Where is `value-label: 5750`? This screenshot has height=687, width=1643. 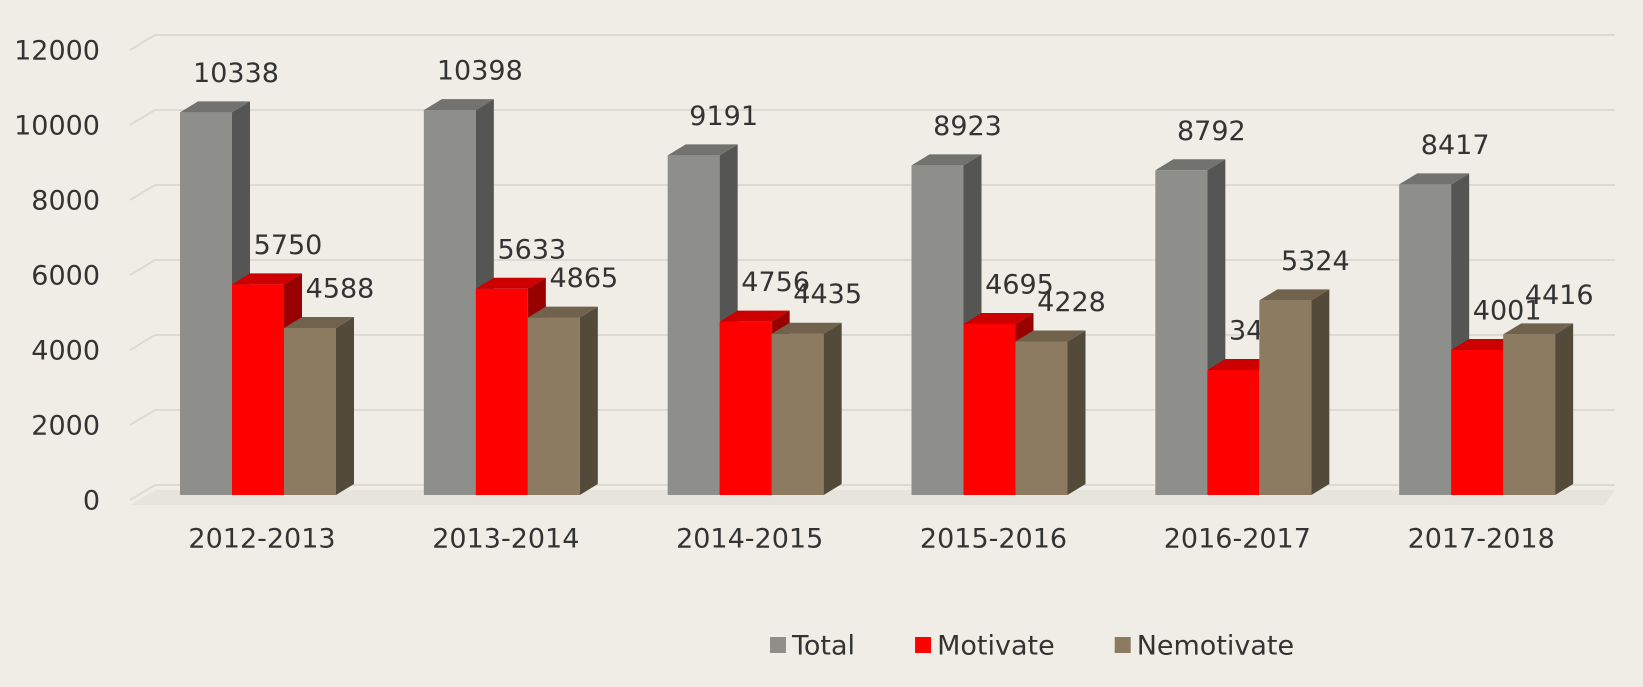
value-label: 5750 is located at coordinates (288, 245).